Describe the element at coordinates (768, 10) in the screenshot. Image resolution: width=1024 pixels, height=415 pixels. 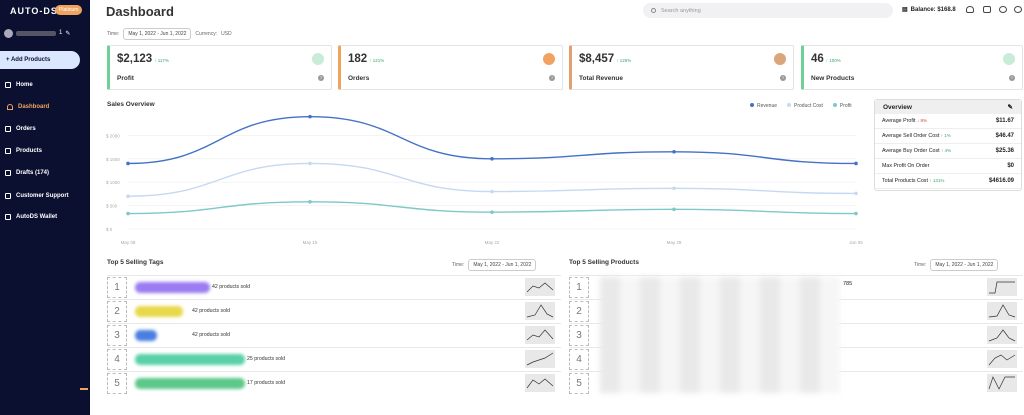
I see `search-input: Search anything` at that location.